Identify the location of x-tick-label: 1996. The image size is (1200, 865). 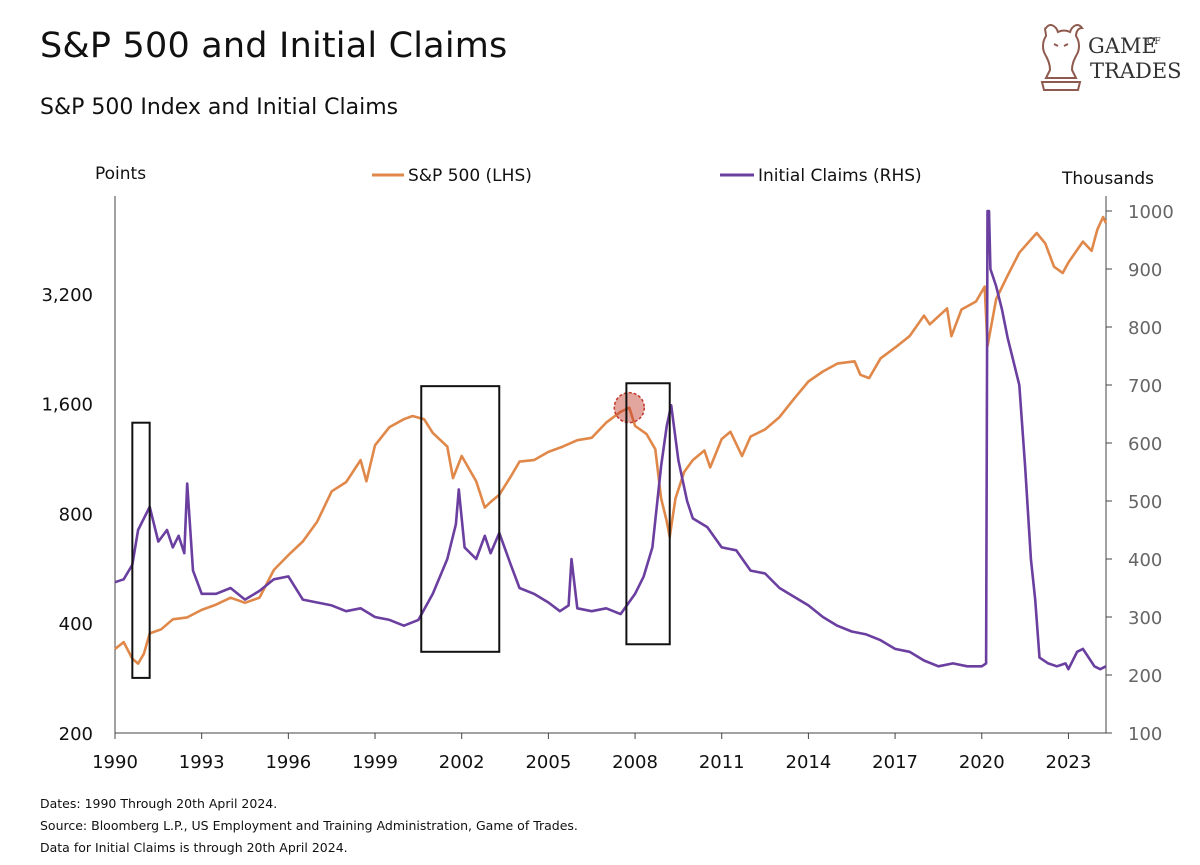
(288, 762).